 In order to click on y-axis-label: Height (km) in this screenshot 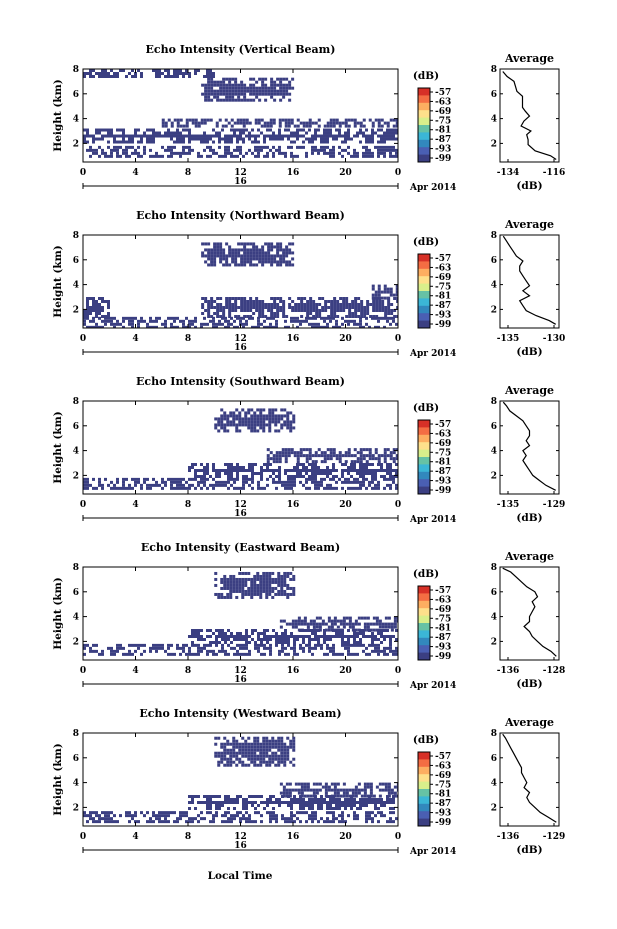, I will do `click(58, 779)`.